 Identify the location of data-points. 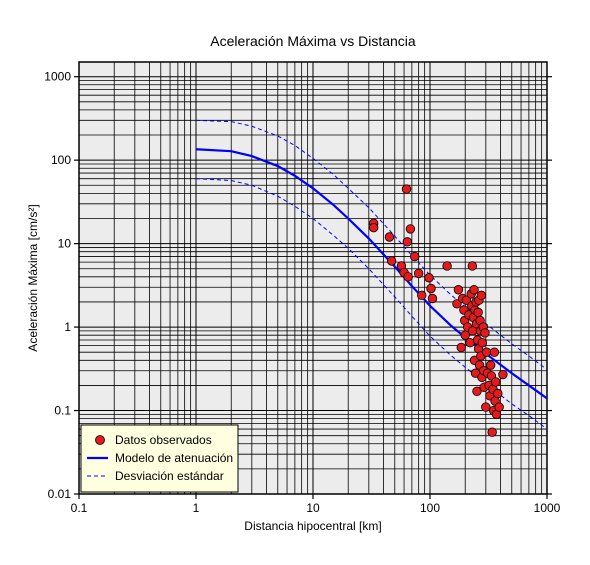
(438, 310).